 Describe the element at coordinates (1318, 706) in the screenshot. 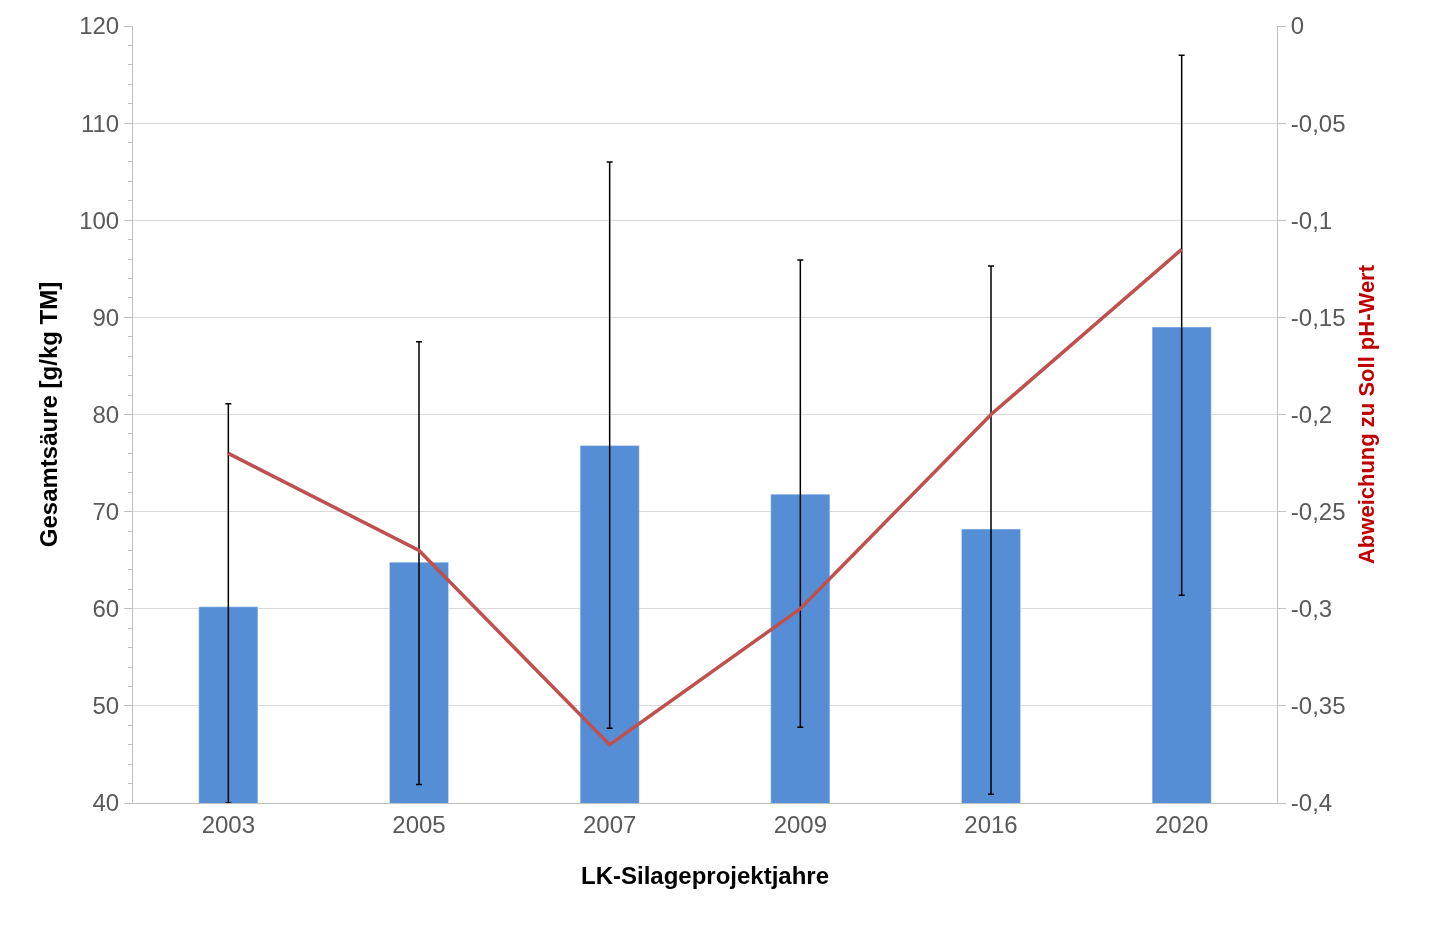

I see `y2-tick-label: -0,35` at that location.